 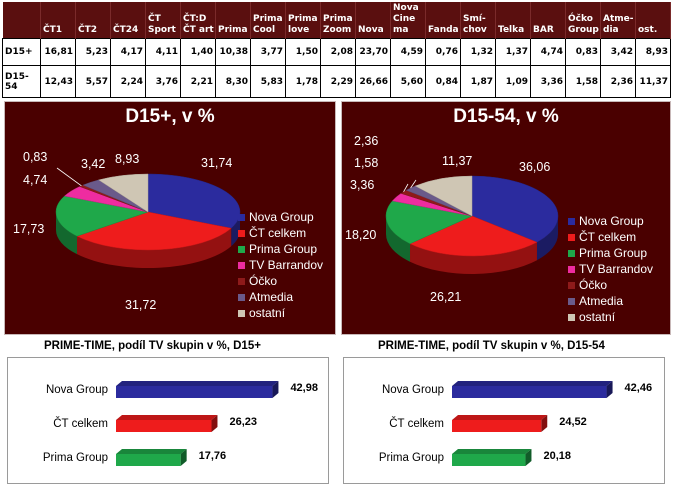 I want to click on table-cell: 0,76, so click(x=443, y=52).